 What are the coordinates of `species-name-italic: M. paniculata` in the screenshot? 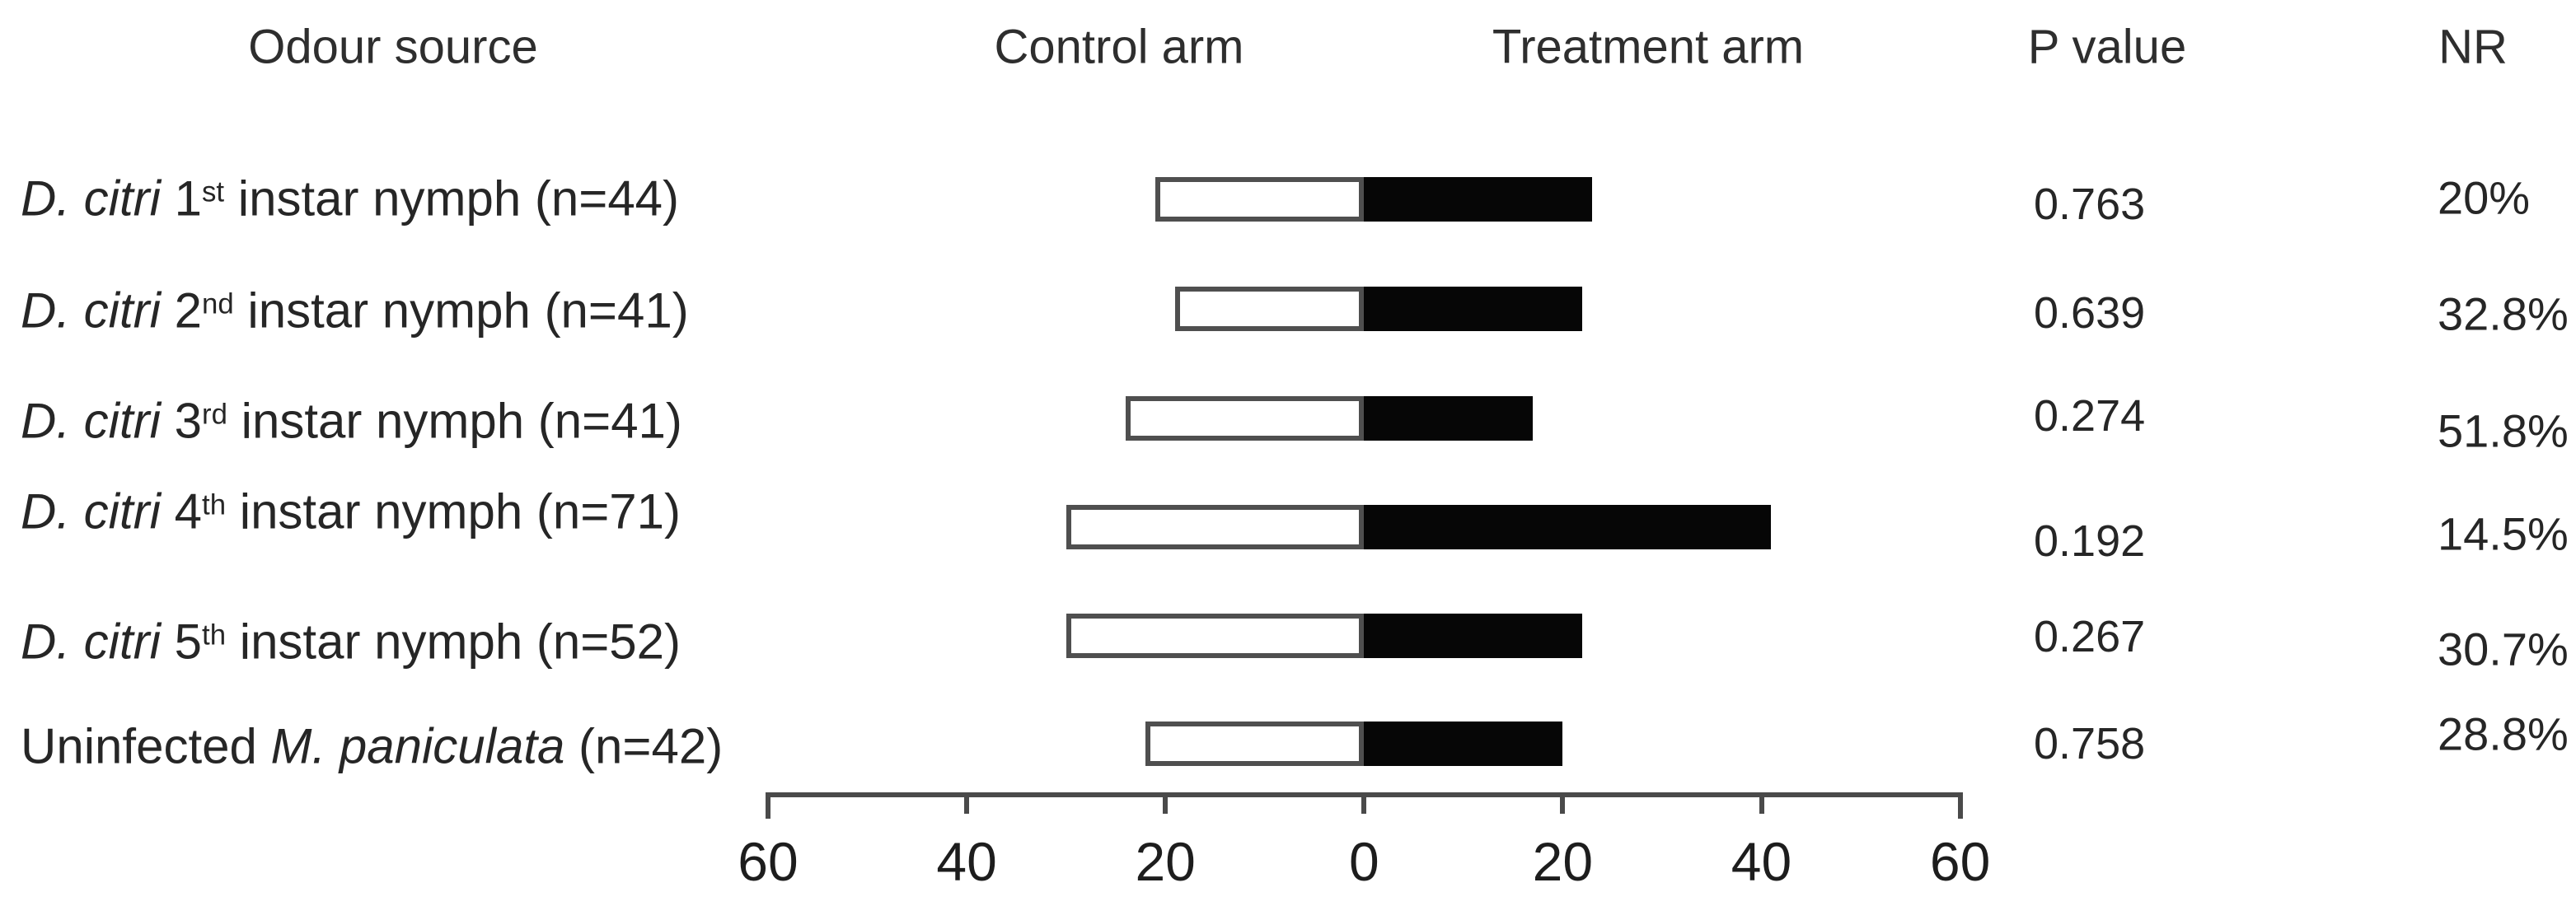 It's located at (417, 746).